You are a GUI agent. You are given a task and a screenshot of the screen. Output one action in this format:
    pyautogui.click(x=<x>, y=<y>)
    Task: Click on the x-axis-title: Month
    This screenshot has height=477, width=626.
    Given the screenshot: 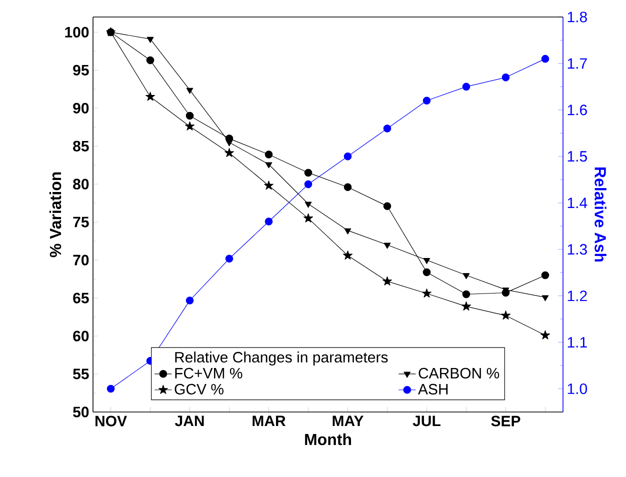 What is the action you would take?
    pyautogui.click(x=328, y=439)
    